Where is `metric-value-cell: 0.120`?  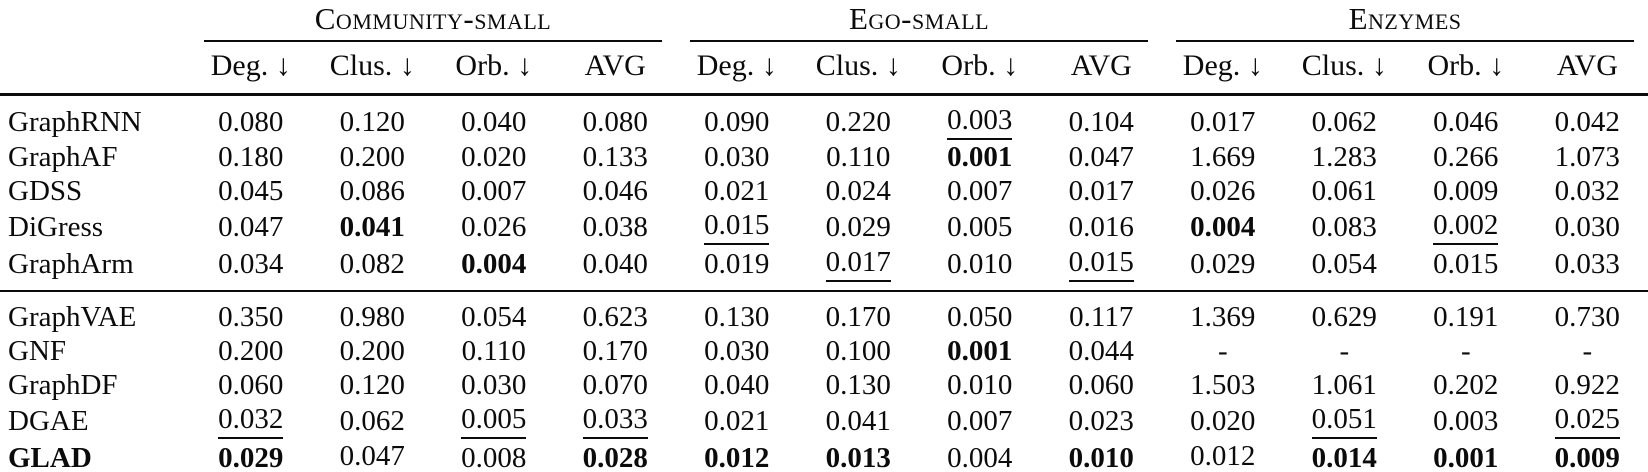 metric-value-cell: 0.120 is located at coordinates (373, 385).